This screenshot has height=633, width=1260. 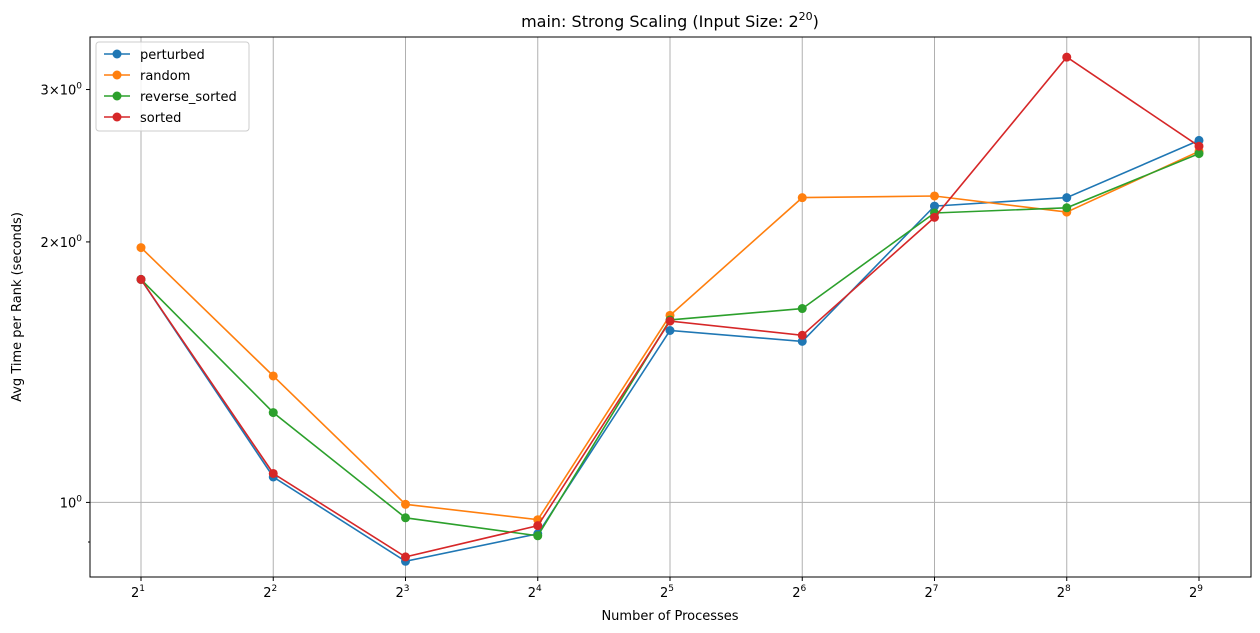 I want to click on x-tick-label: 22, so click(x=270, y=592).